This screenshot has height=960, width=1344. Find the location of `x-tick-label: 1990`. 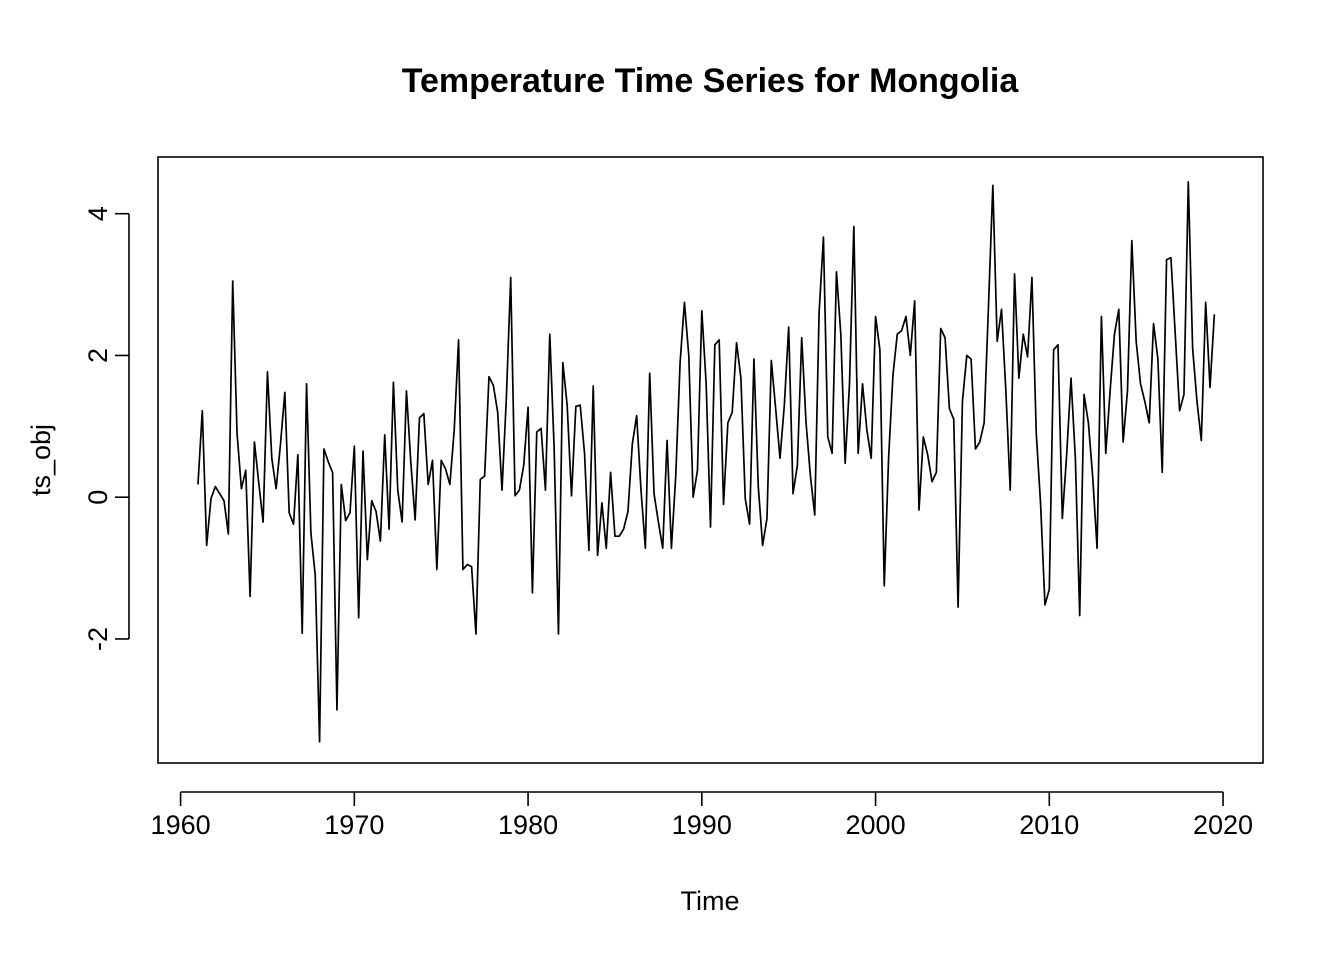

x-tick-label: 1990 is located at coordinates (702, 825).